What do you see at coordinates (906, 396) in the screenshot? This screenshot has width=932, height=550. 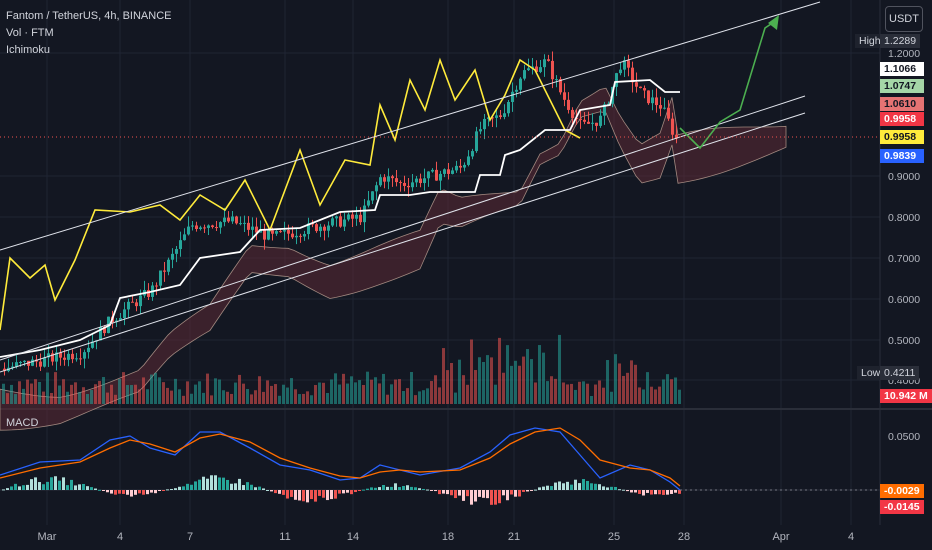 I see `volume-tag: 10.942 M` at bounding box center [906, 396].